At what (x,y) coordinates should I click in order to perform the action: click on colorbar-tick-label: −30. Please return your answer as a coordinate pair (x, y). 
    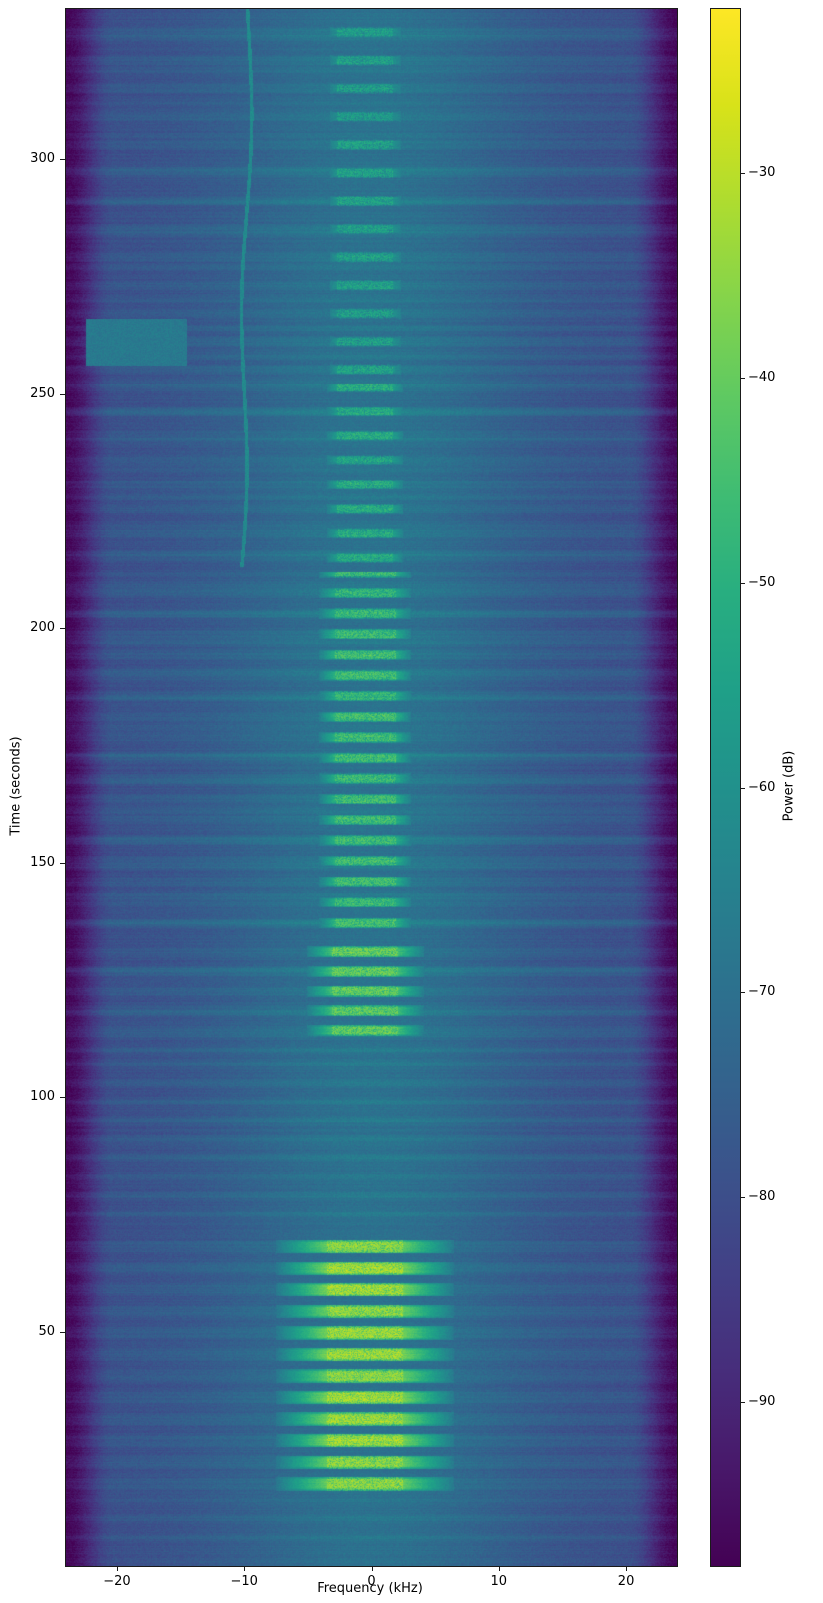
    Looking at the image, I should click on (762, 172).